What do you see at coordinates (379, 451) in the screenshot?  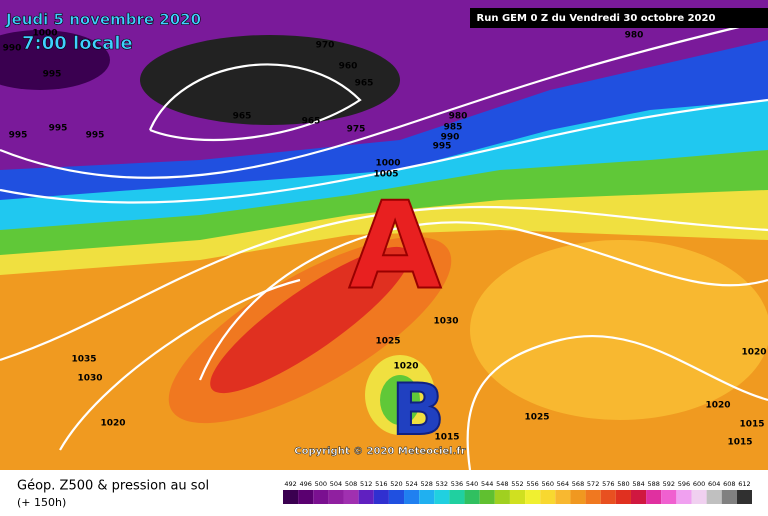 I see `copyright: Copyright © 2020 Meteociel.fr` at bounding box center [379, 451].